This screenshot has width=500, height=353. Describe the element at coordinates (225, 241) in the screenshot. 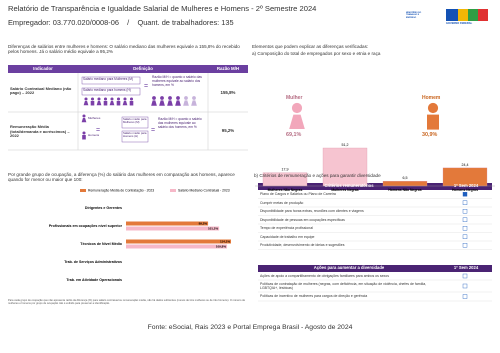

I see `value-label: 114,1%` at that location.